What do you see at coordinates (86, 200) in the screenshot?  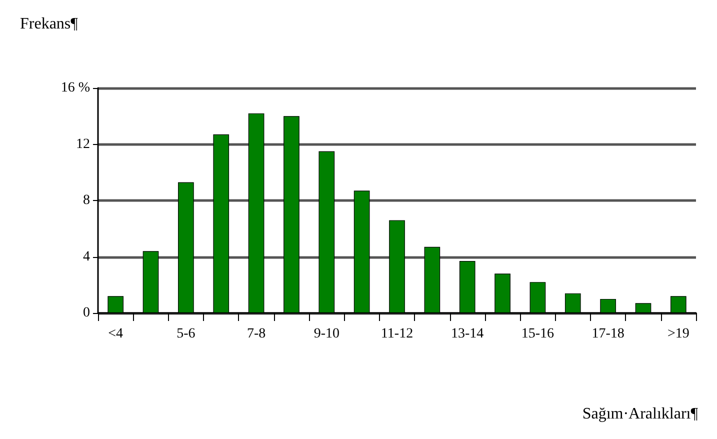 I see `y-tick-label: 8` at bounding box center [86, 200].